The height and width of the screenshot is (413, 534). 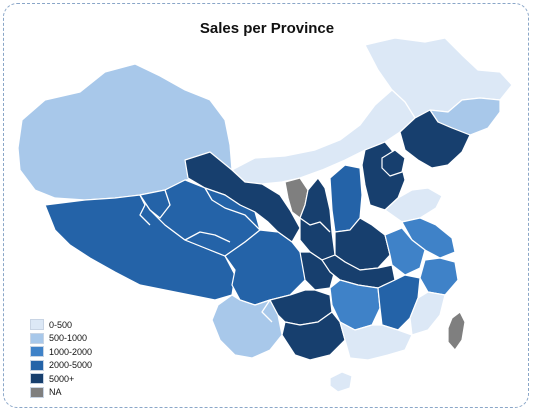 What do you see at coordinates (55, 392) in the screenshot?
I see `legend-label: NA` at bounding box center [55, 392].